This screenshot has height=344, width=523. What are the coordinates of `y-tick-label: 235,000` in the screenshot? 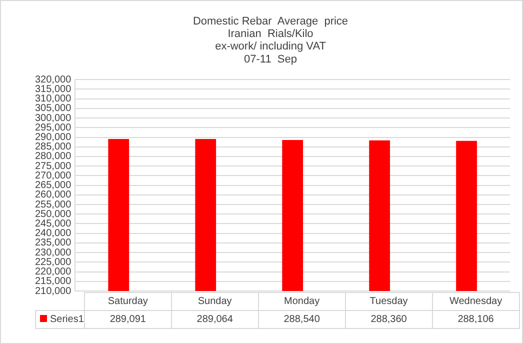 It's located at (53, 243).